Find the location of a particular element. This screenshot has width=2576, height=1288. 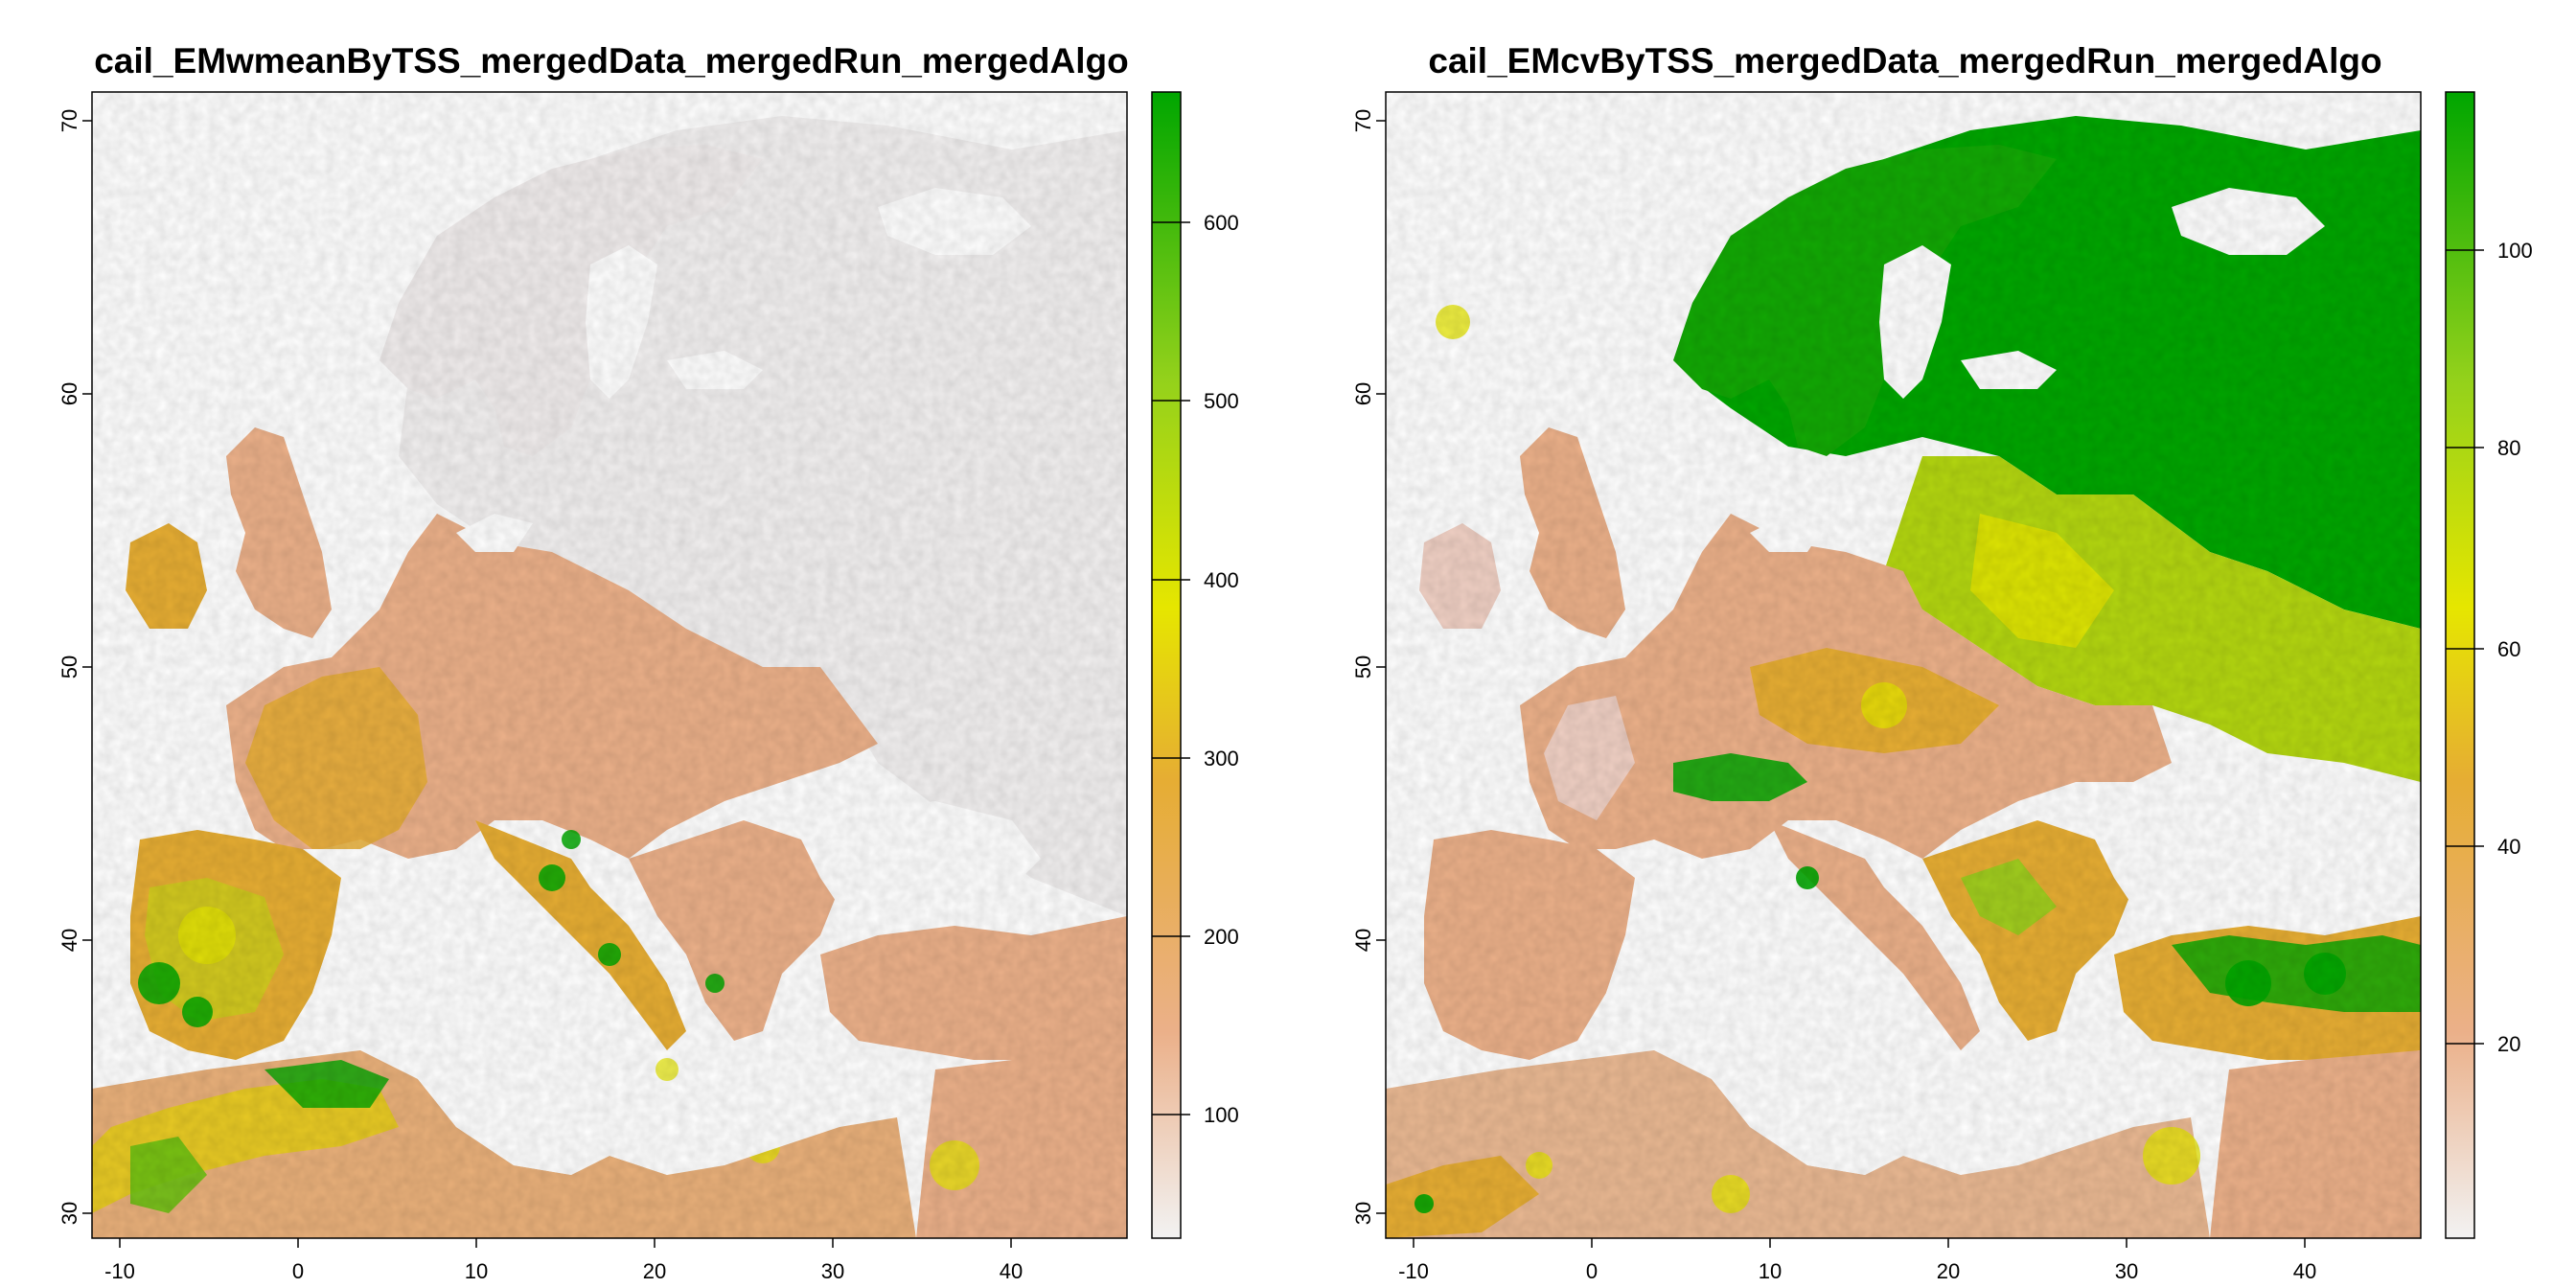

colorbar-tick-label: 300 is located at coordinates (1221, 759).